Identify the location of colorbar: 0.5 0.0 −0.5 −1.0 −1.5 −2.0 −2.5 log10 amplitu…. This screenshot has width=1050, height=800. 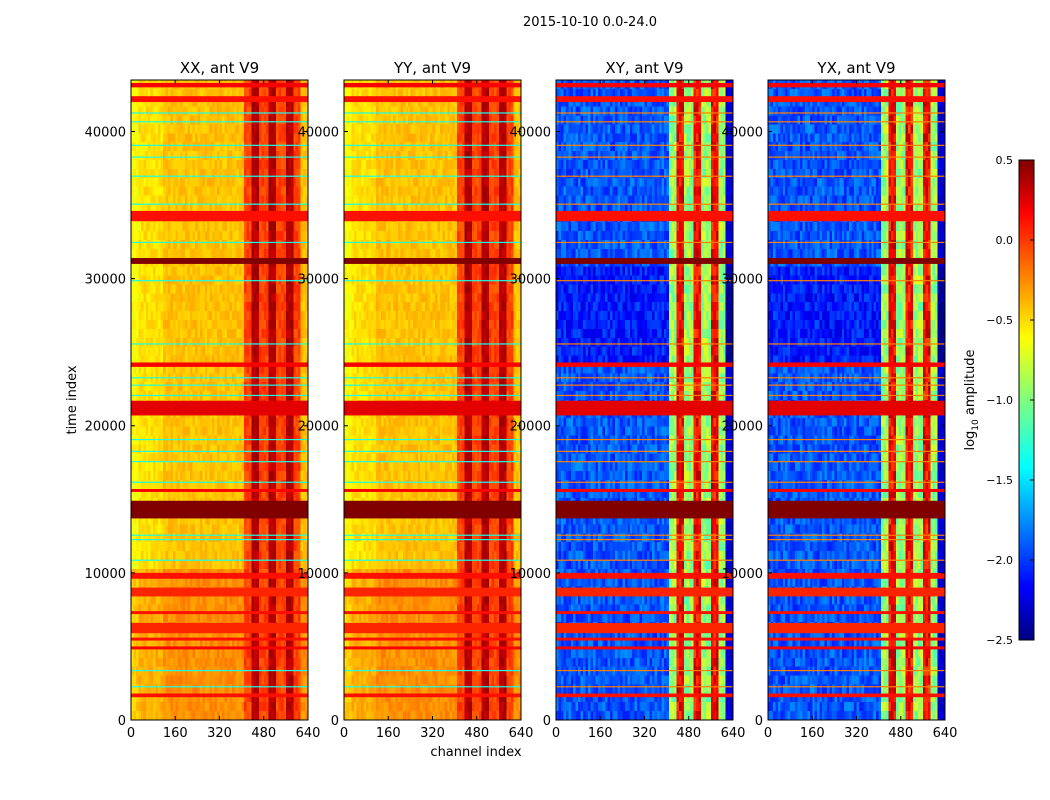
(999, 400).